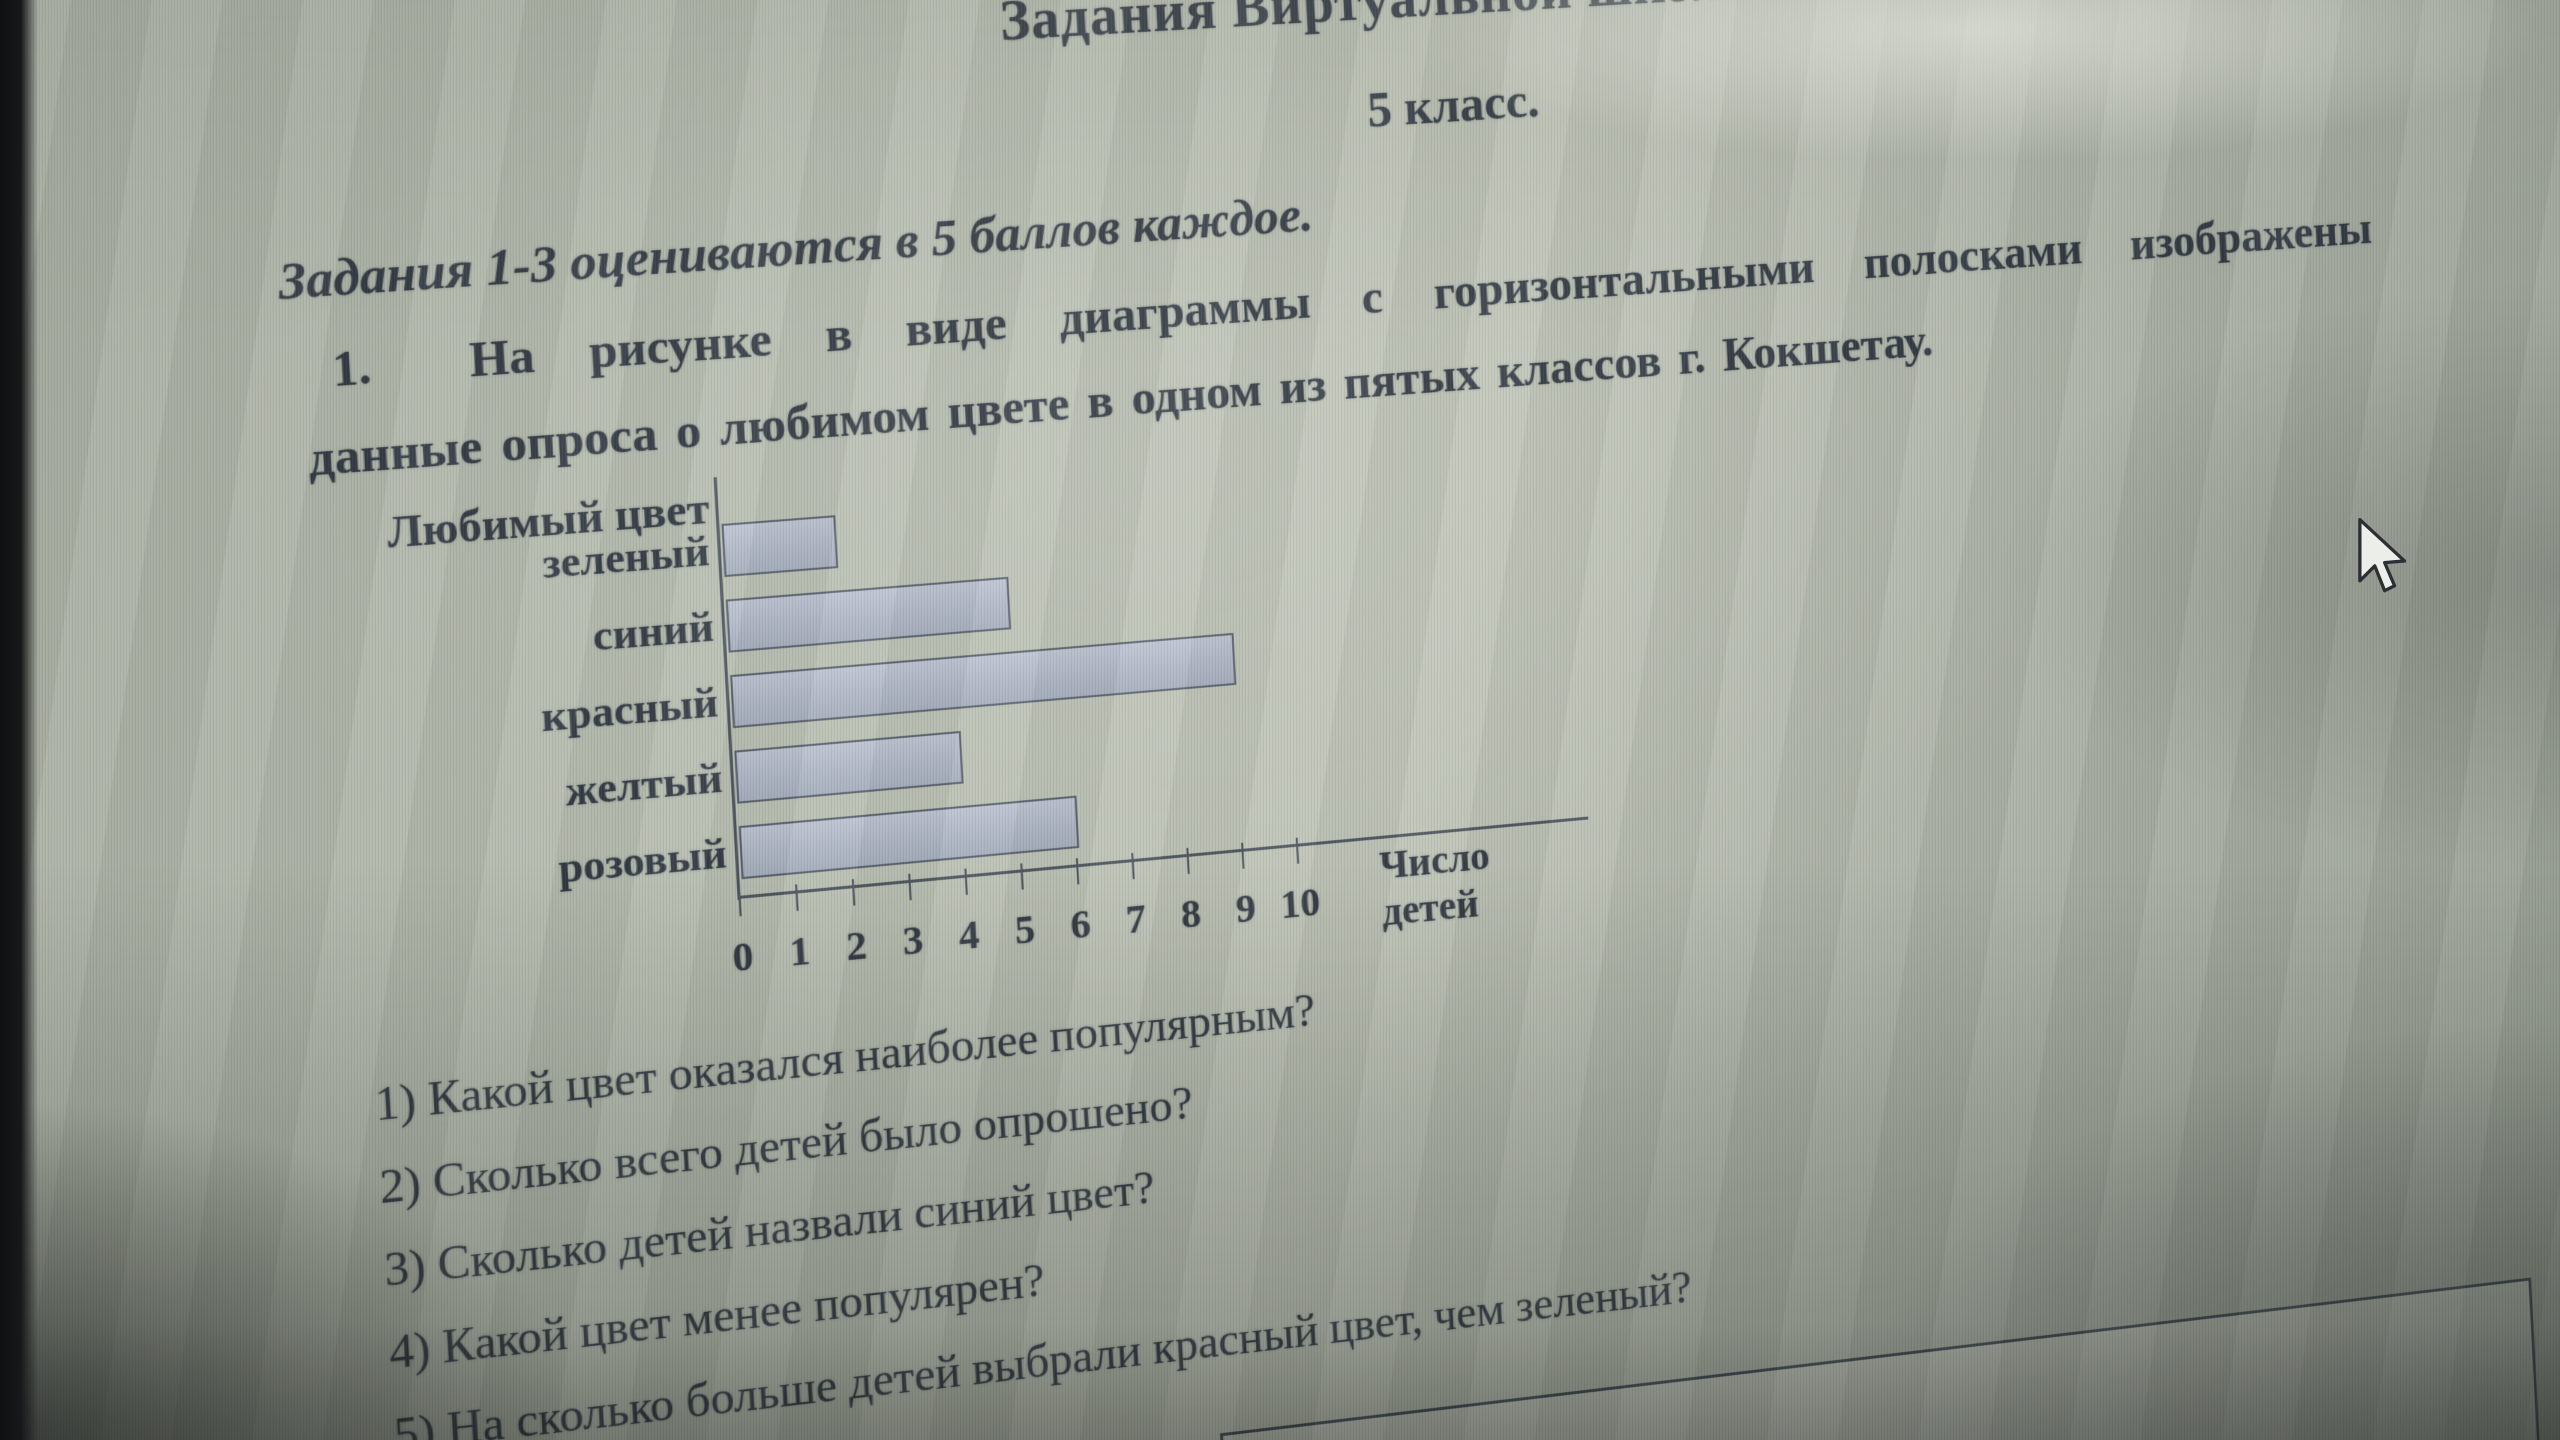  I want to click on bar-зеленый, so click(780, 546).